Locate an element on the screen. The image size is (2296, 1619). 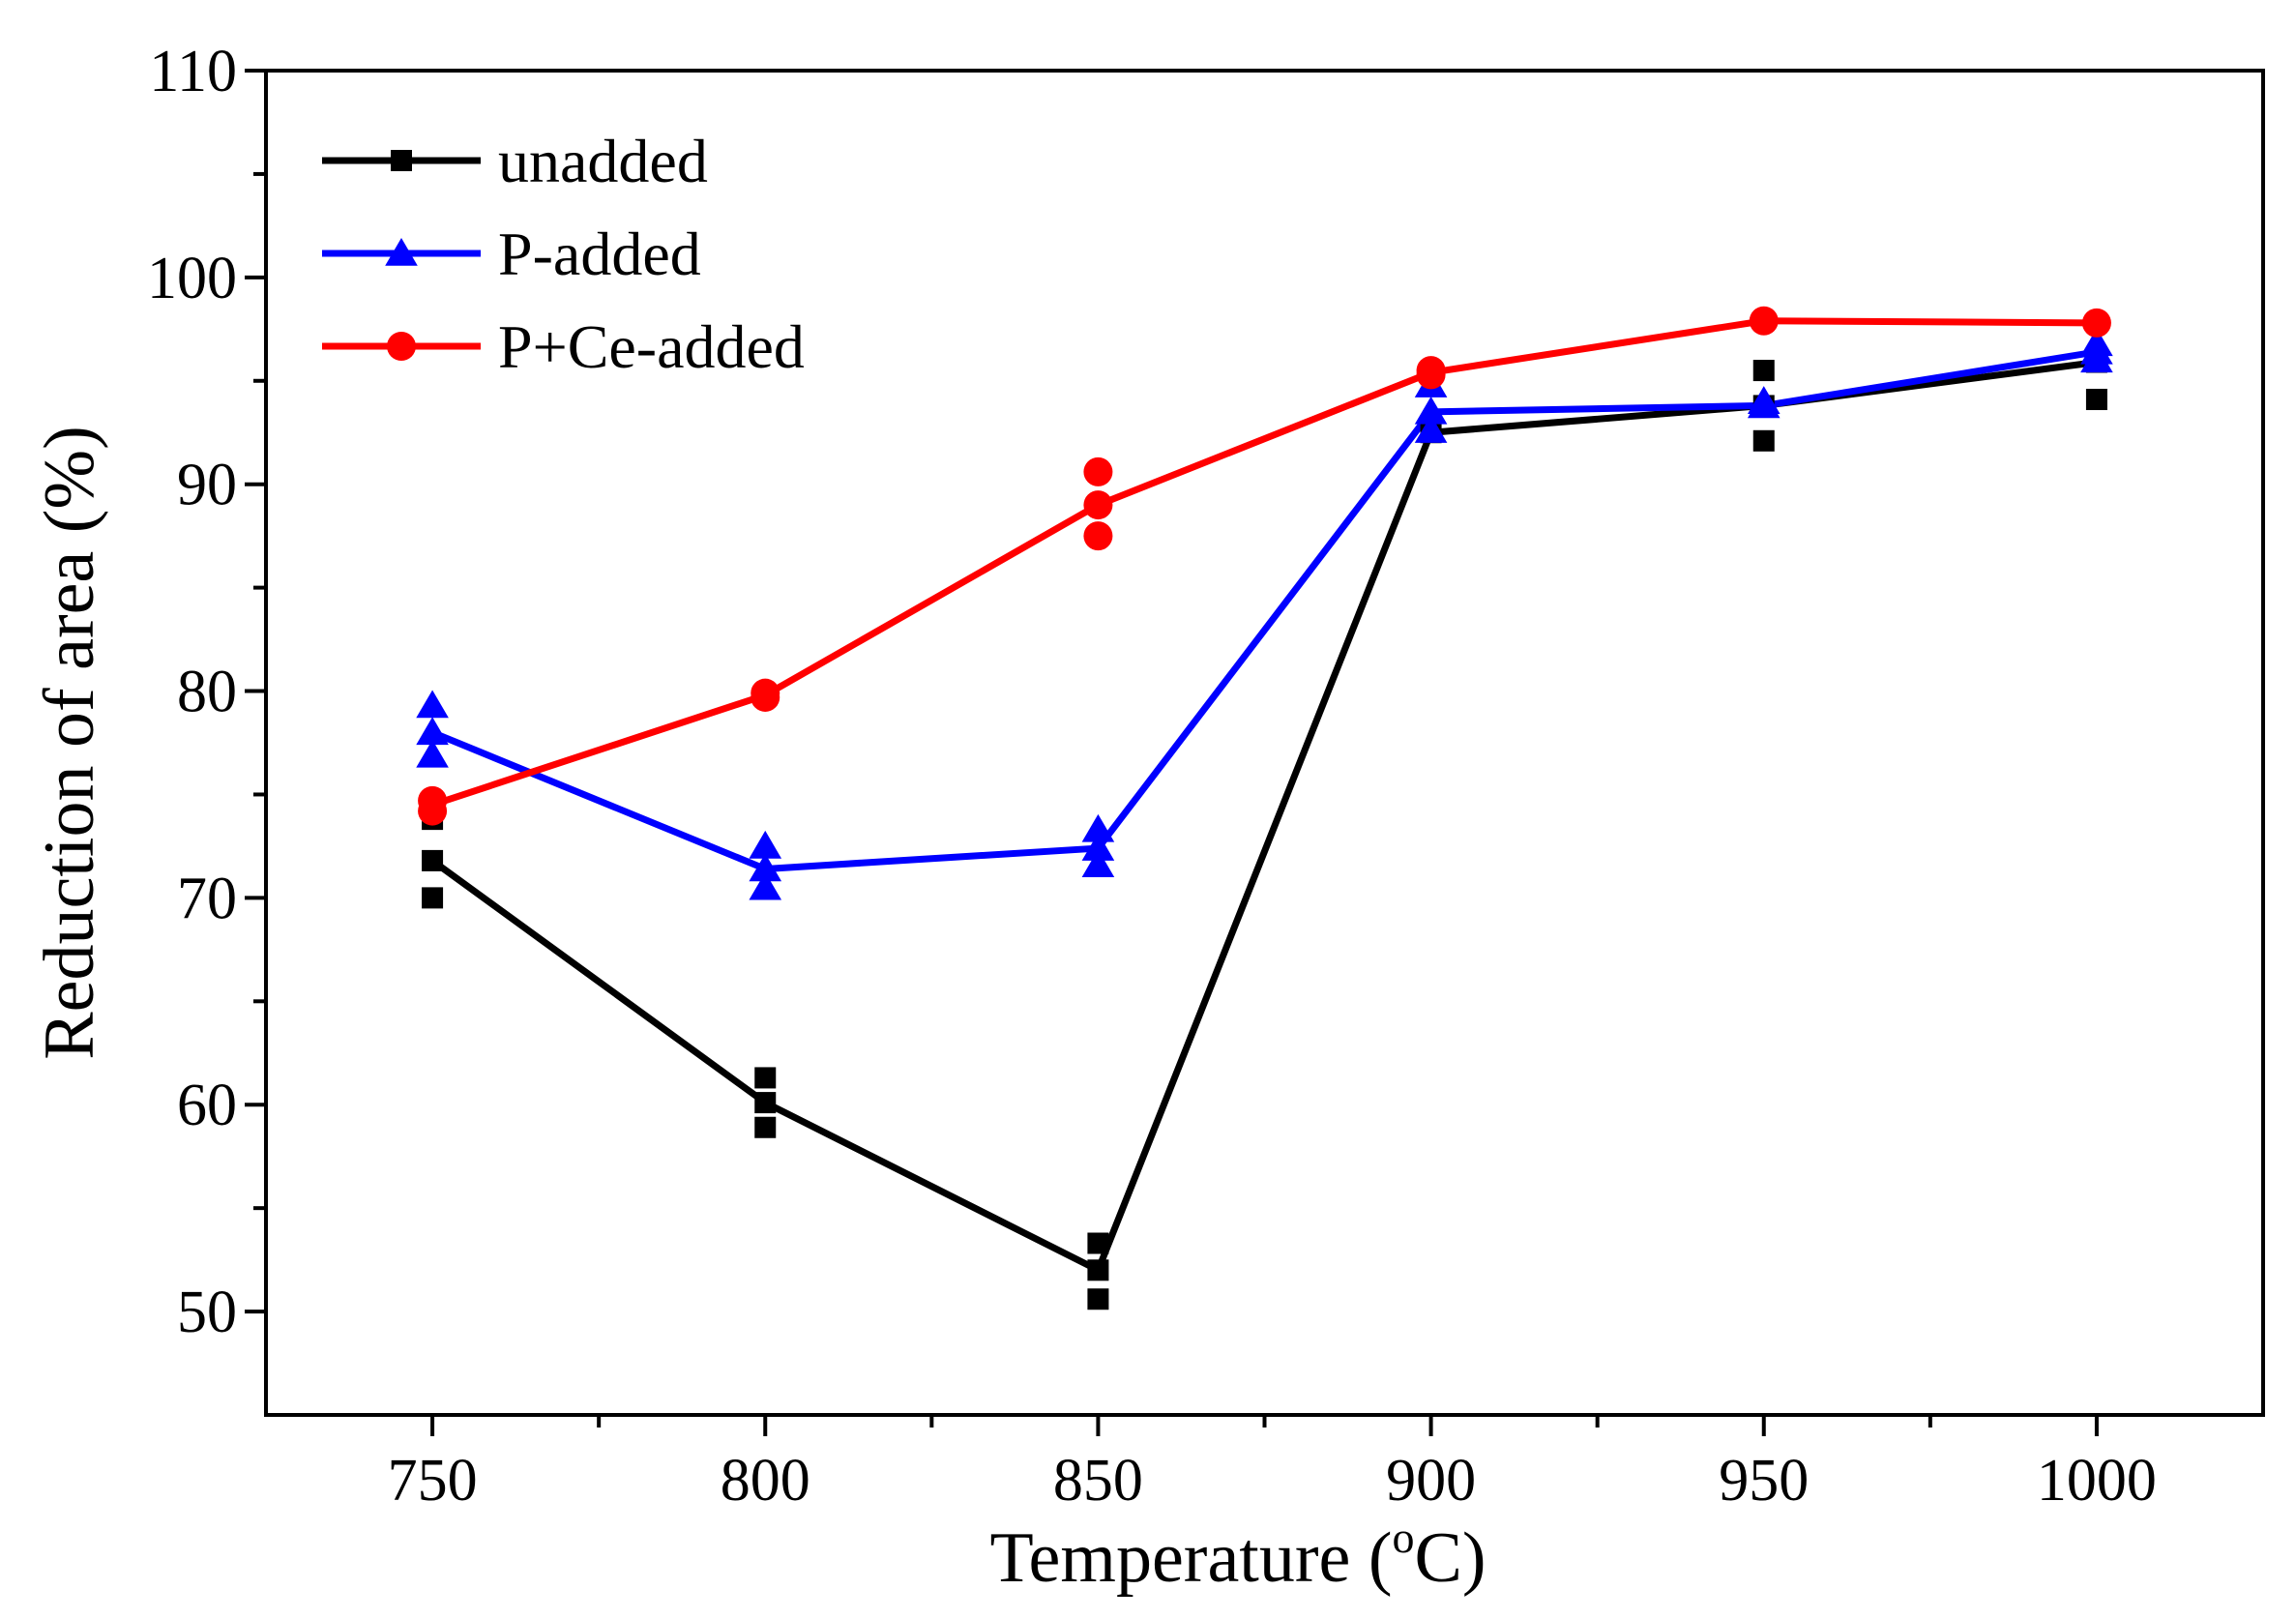
y-tick-label: 50 is located at coordinates (207, 1312).